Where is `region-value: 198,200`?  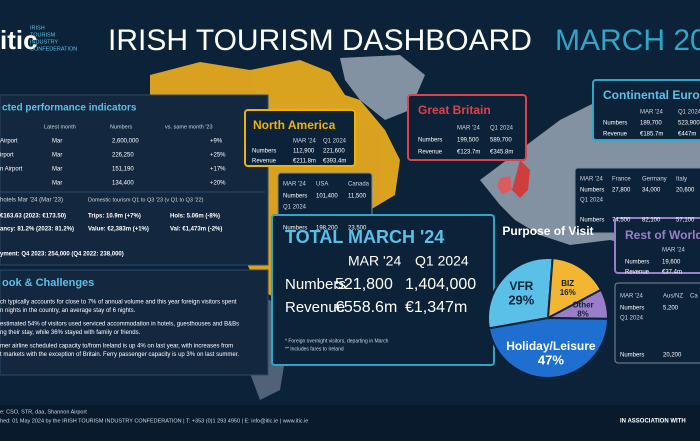
region-value: 198,200 is located at coordinates (327, 229).